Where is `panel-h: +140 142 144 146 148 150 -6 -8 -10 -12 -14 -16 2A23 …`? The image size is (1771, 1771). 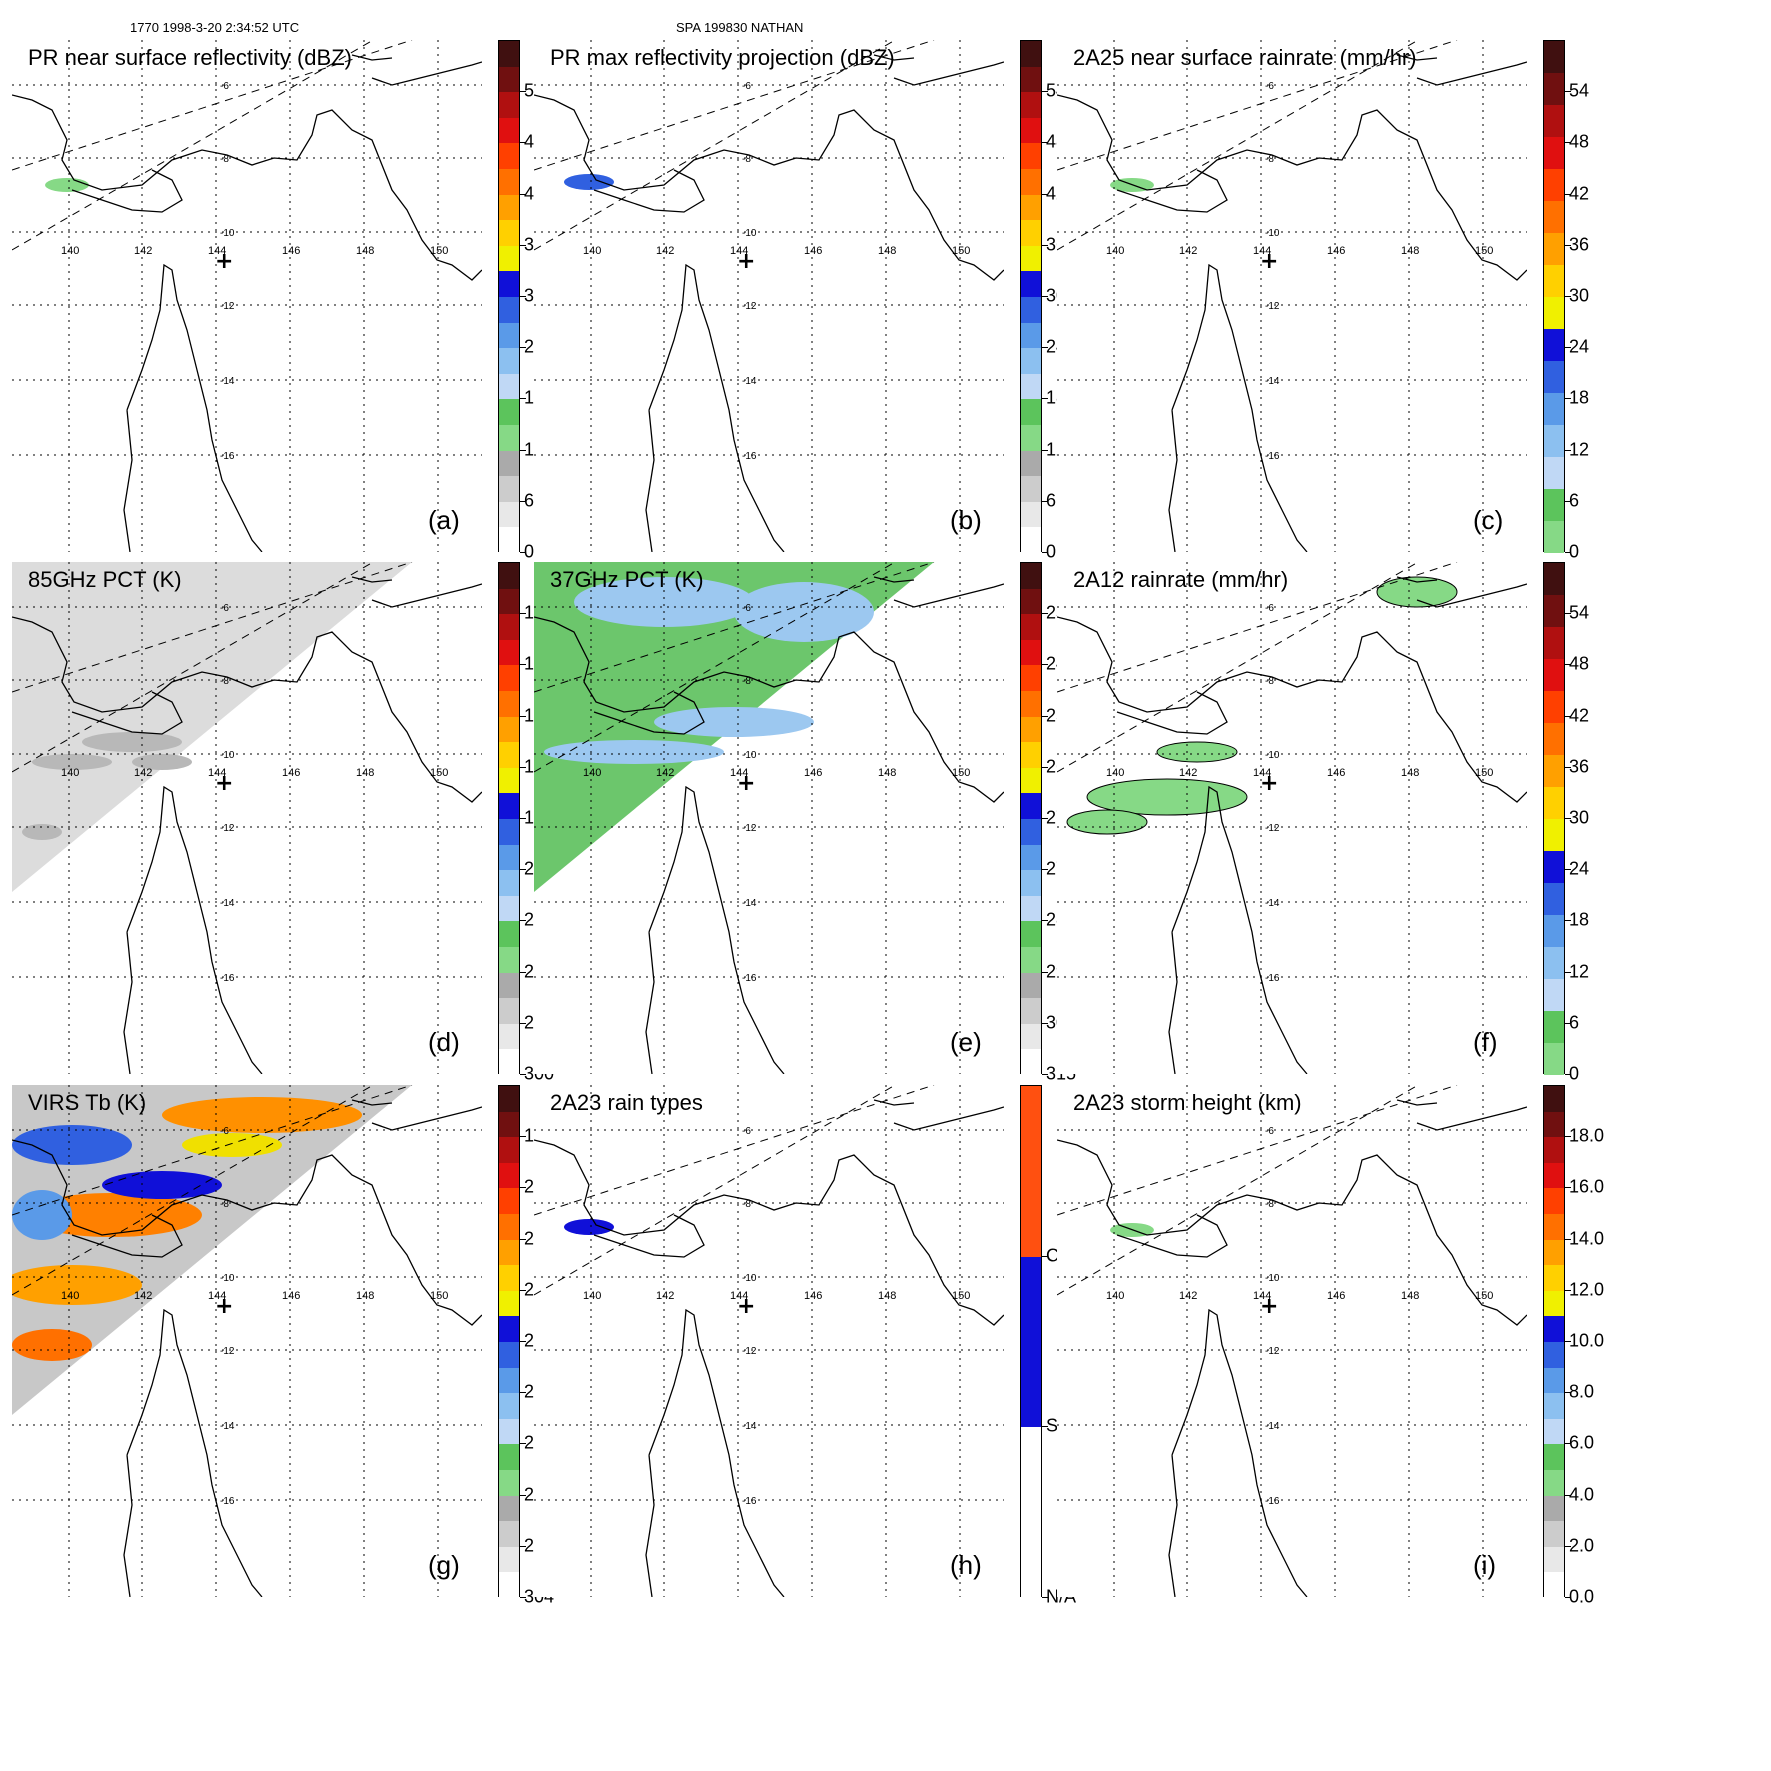 panel-h: +140 142 144 146 148 150 -6 -8 -10 -12 -14 -16 2A23 … is located at coordinates (807, 1326).